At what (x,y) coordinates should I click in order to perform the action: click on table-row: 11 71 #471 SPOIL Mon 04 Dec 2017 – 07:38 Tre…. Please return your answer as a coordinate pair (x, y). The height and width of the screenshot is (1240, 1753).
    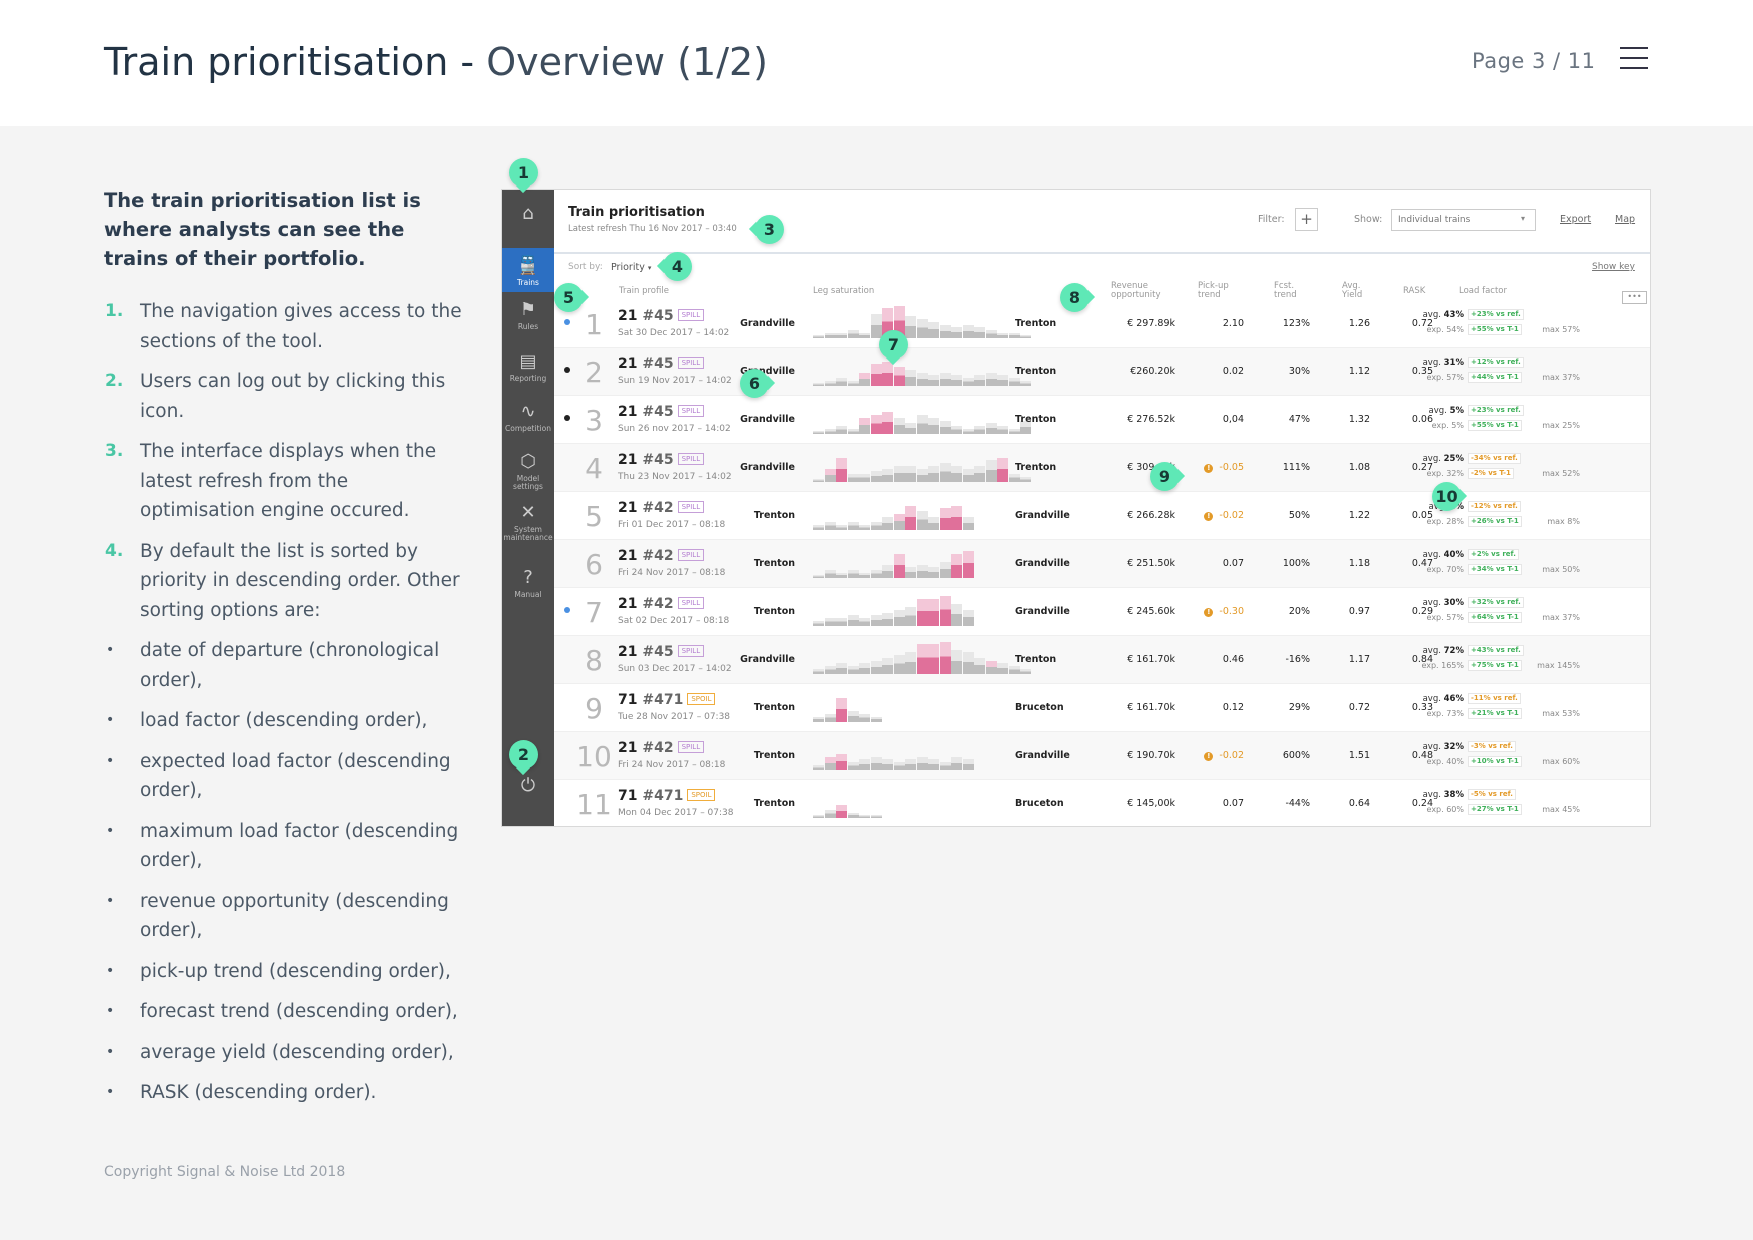
    Looking at the image, I should click on (1102, 803).